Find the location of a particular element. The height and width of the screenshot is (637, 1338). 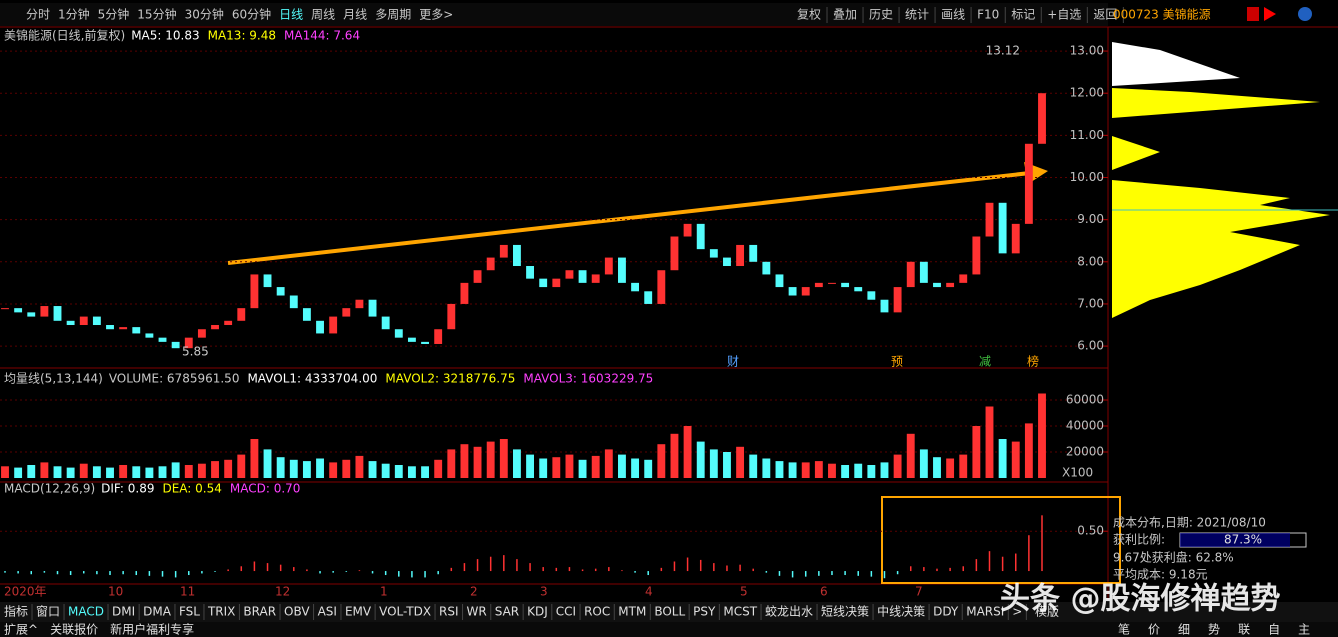

footer-button: 主 is located at coordinates (1304, 630).